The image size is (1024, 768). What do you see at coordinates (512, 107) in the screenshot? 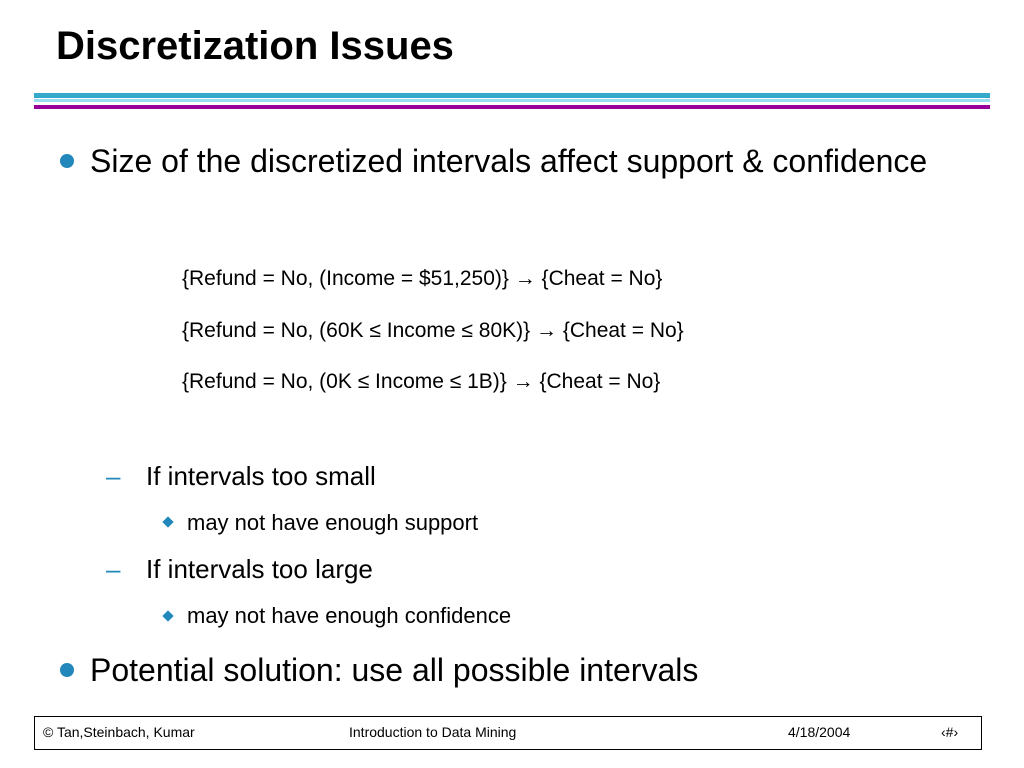
I see `title-divider-purple` at bounding box center [512, 107].